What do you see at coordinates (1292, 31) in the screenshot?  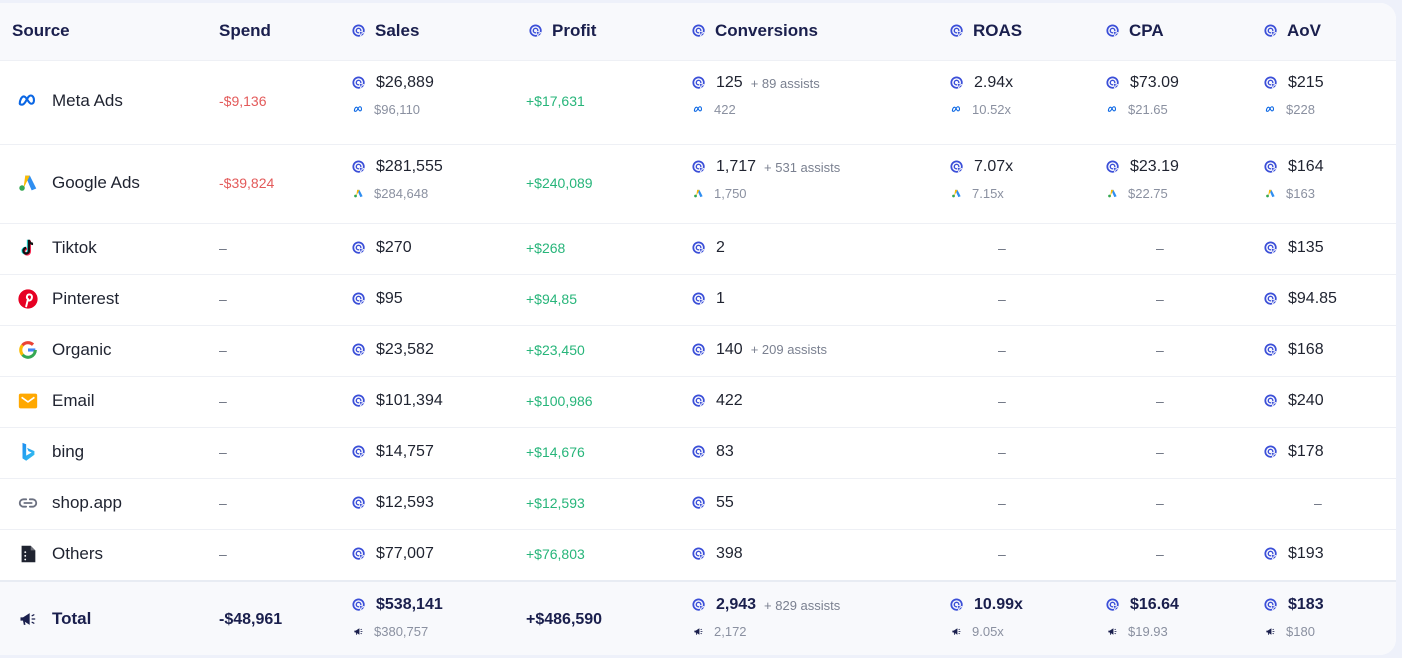 I see `column-header-aov: AoV` at bounding box center [1292, 31].